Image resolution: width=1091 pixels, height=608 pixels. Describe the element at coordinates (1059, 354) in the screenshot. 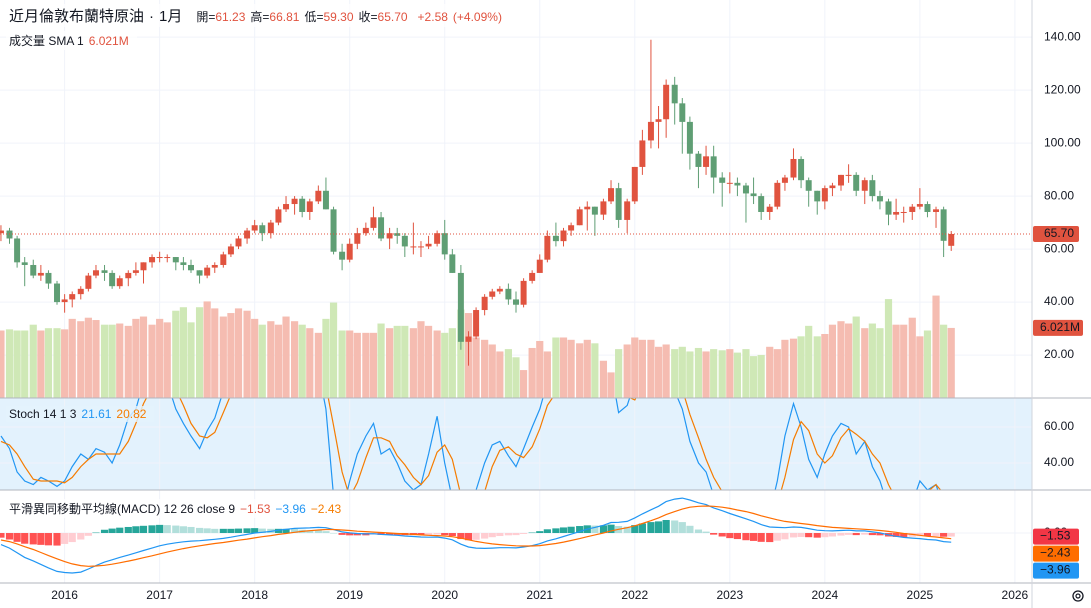

I see `y-tick-label: 20.00` at that location.